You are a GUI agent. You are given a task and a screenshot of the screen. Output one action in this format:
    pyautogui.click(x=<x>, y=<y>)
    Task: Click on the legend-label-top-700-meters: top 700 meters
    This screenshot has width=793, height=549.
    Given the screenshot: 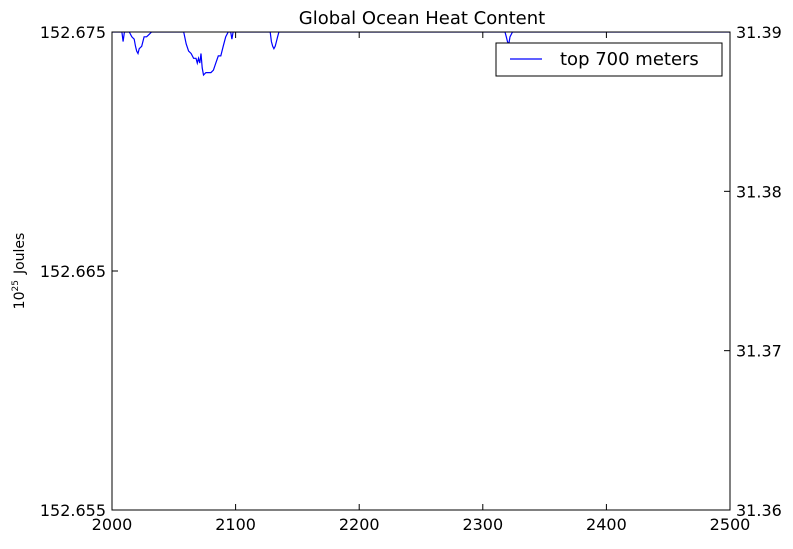 What is the action you would take?
    pyautogui.click(x=629, y=59)
    